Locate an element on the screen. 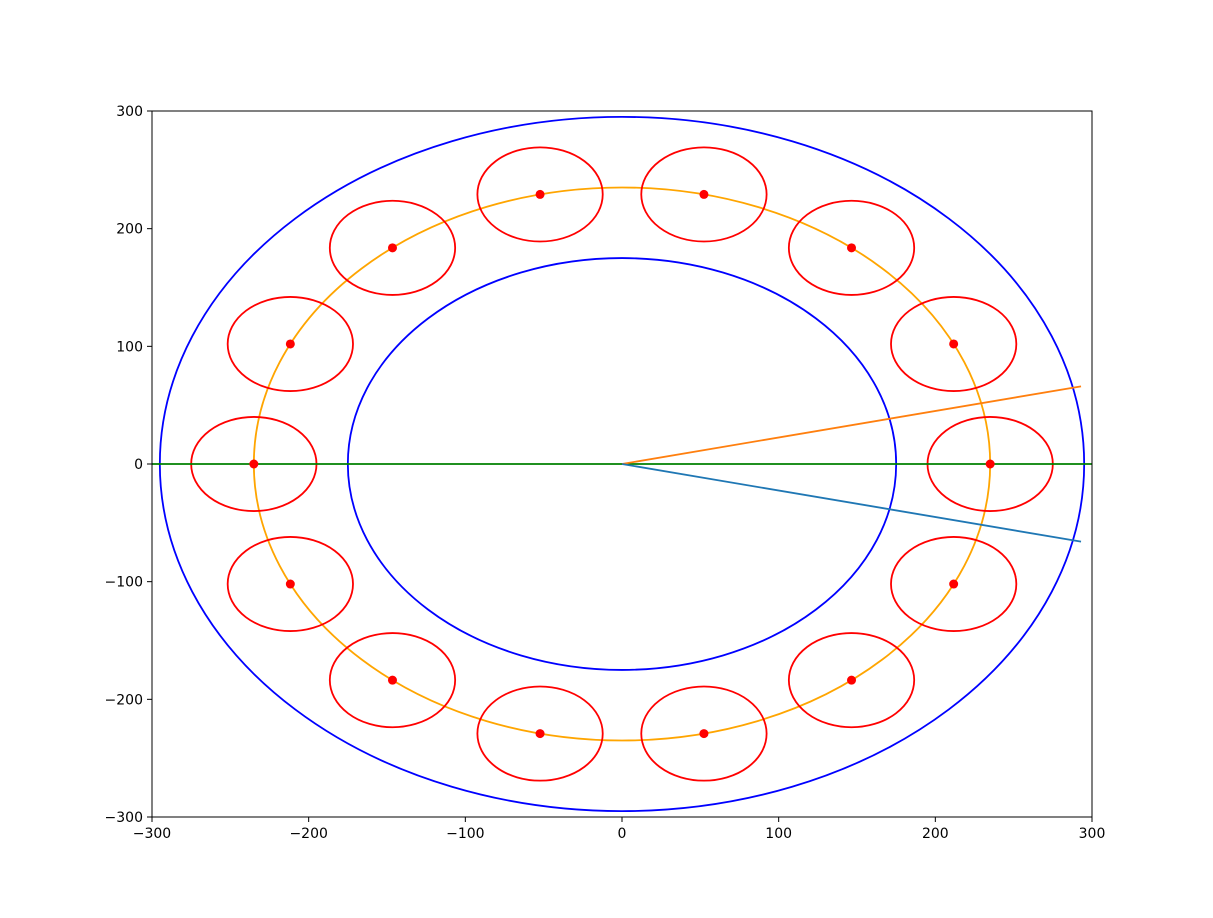 This screenshot has width=1213, height=918. y-tick-label-6: 300 is located at coordinates (129, 112).